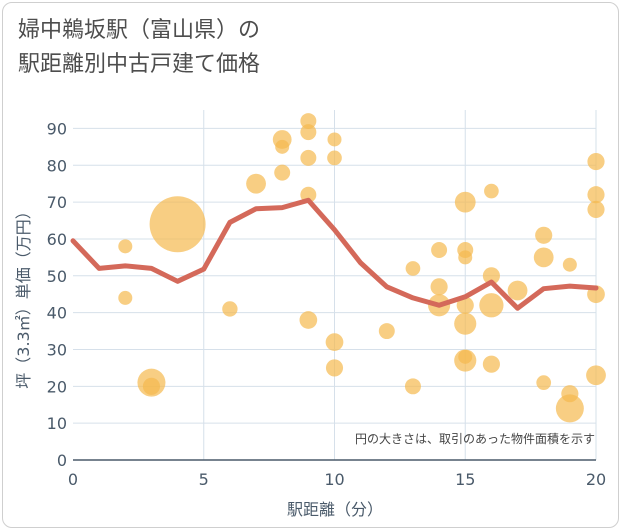 The image size is (621, 530). I want to click on x-tick-label: 10, so click(334, 479).